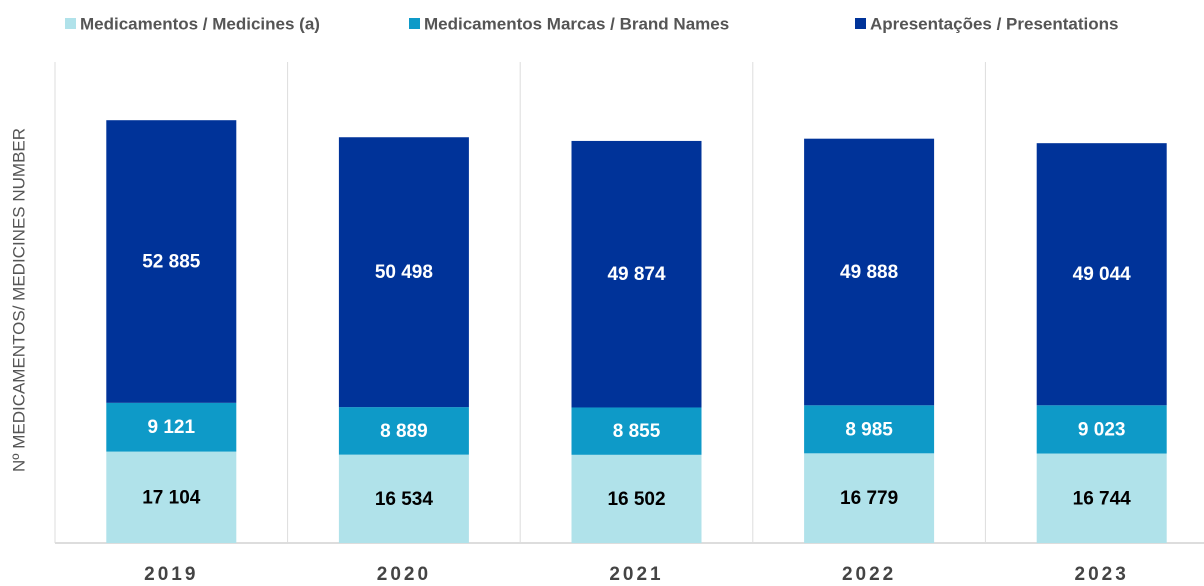  I want to click on data-label: 50 498, so click(404, 272).